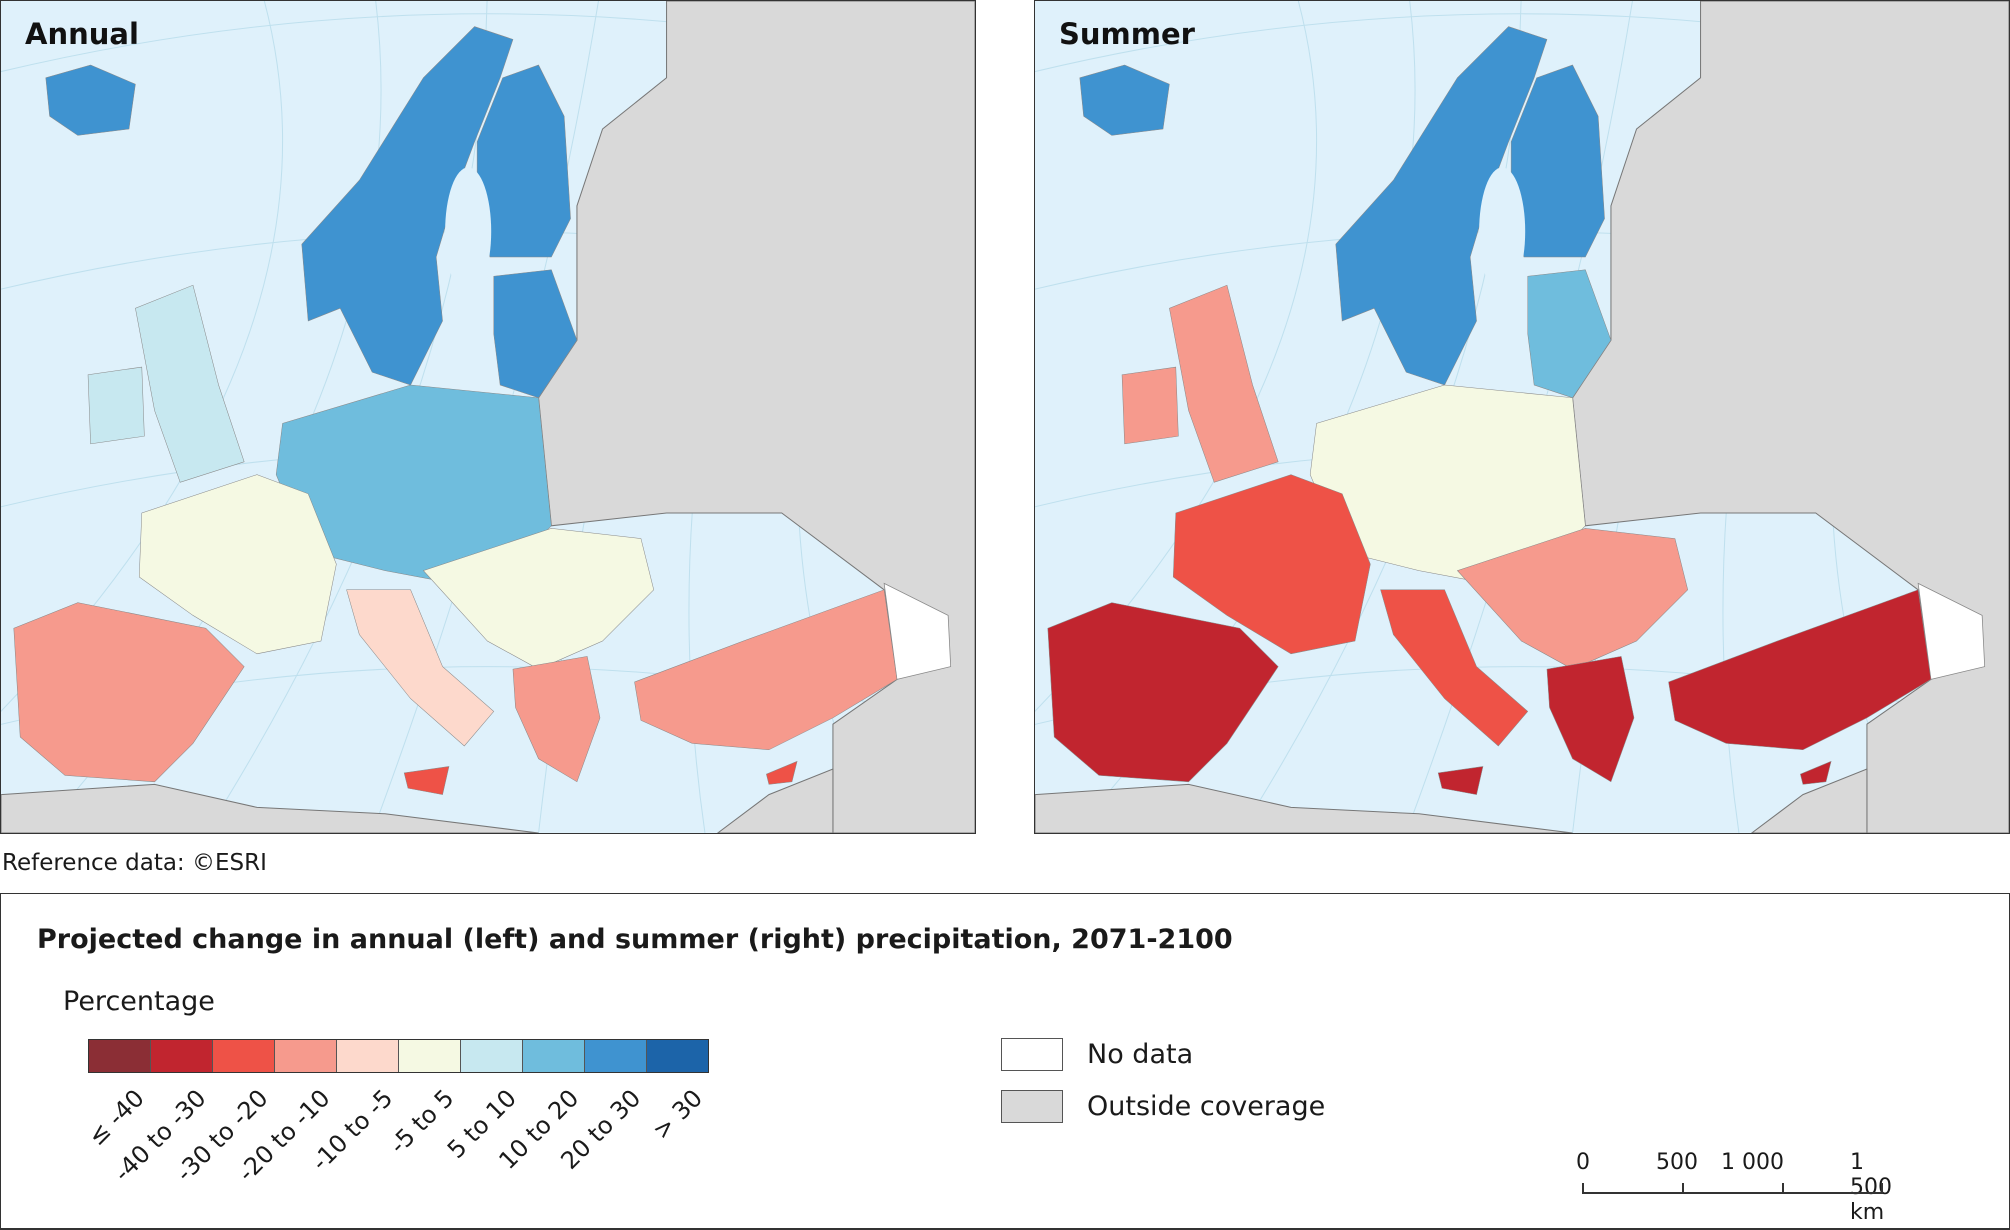 The image size is (2010, 1230). What do you see at coordinates (1206, 1106) in the screenshot?
I see `outside-coverage-label: Outside coverage` at bounding box center [1206, 1106].